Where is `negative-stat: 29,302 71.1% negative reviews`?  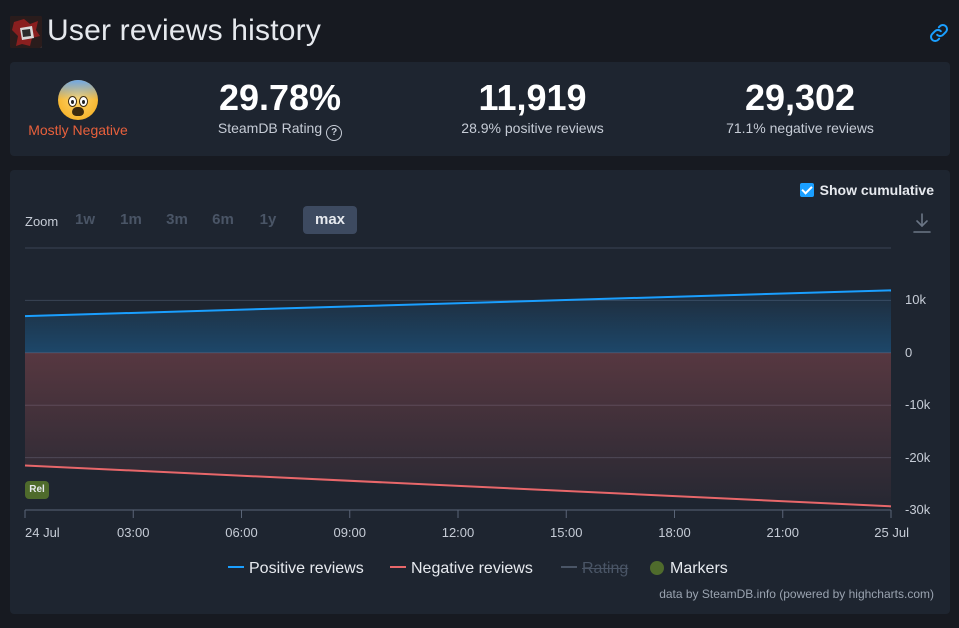
negative-stat: 29,302 71.1% negative reviews is located at coordinates (800, 109).